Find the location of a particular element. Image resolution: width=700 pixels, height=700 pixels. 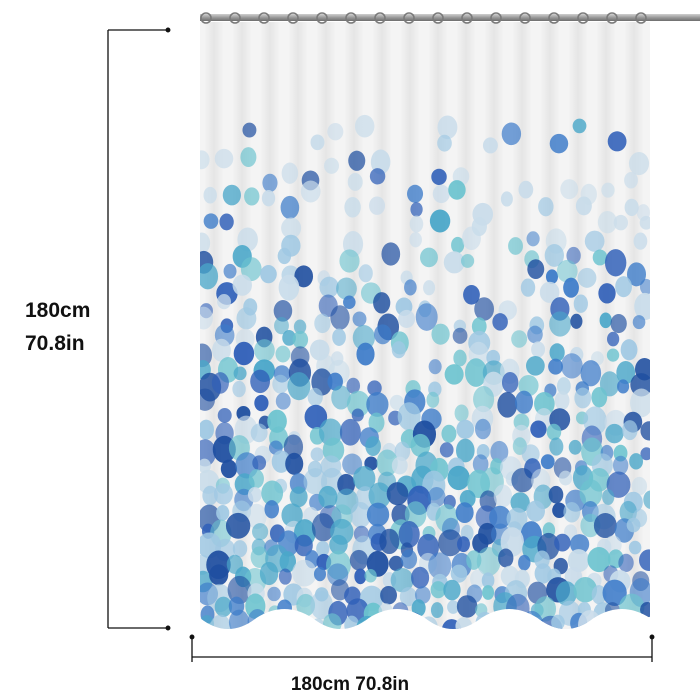

width-dimension-line is located at coordinates (422, 648).